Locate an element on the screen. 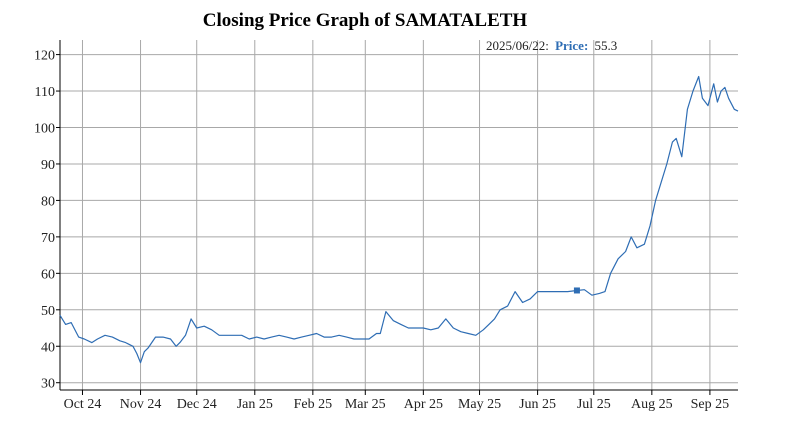 The height and width of the screenshot is (441, 809). hover-marker-group is located at coordinates (576, 290).